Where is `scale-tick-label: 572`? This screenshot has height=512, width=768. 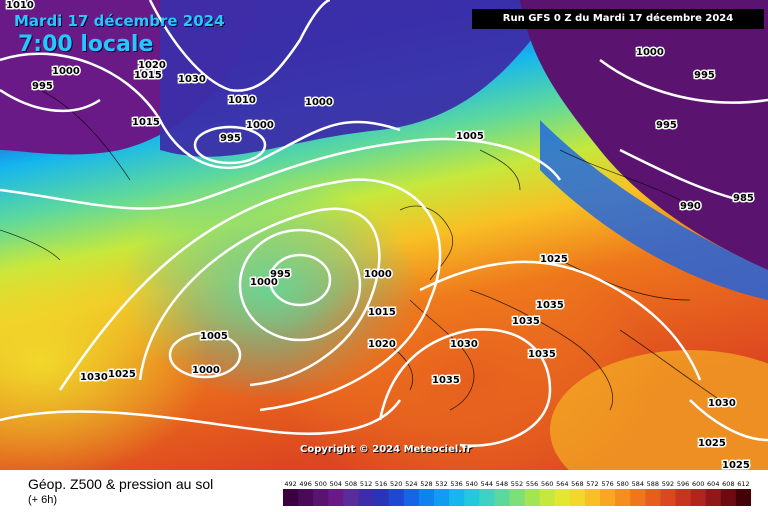
scale-tick-label: 572 is located at coordinates (592, 484).